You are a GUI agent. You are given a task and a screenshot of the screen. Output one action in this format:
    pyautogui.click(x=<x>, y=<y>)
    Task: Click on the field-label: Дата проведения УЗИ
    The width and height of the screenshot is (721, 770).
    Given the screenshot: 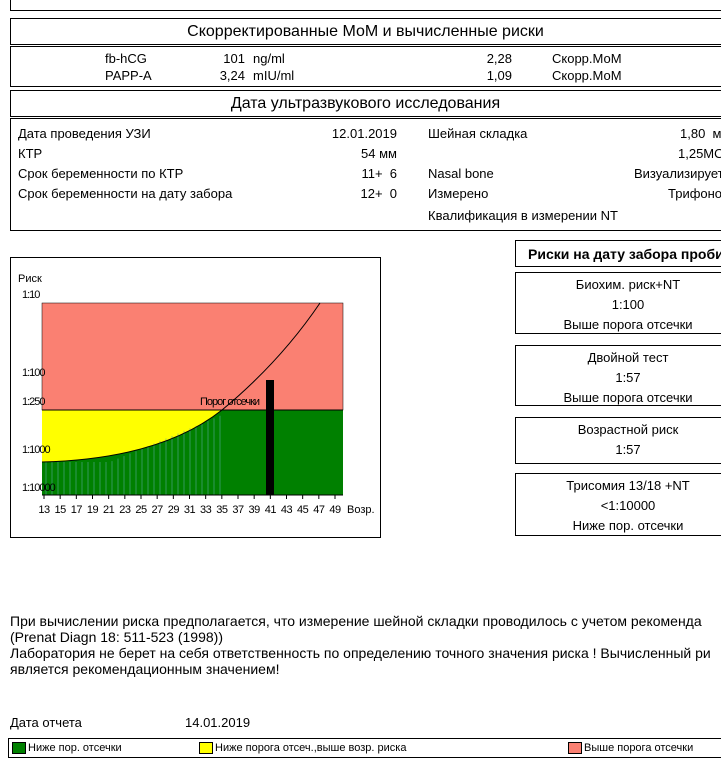 What is the action you would take?
    pyautogui.click(x=84, y=133)
    